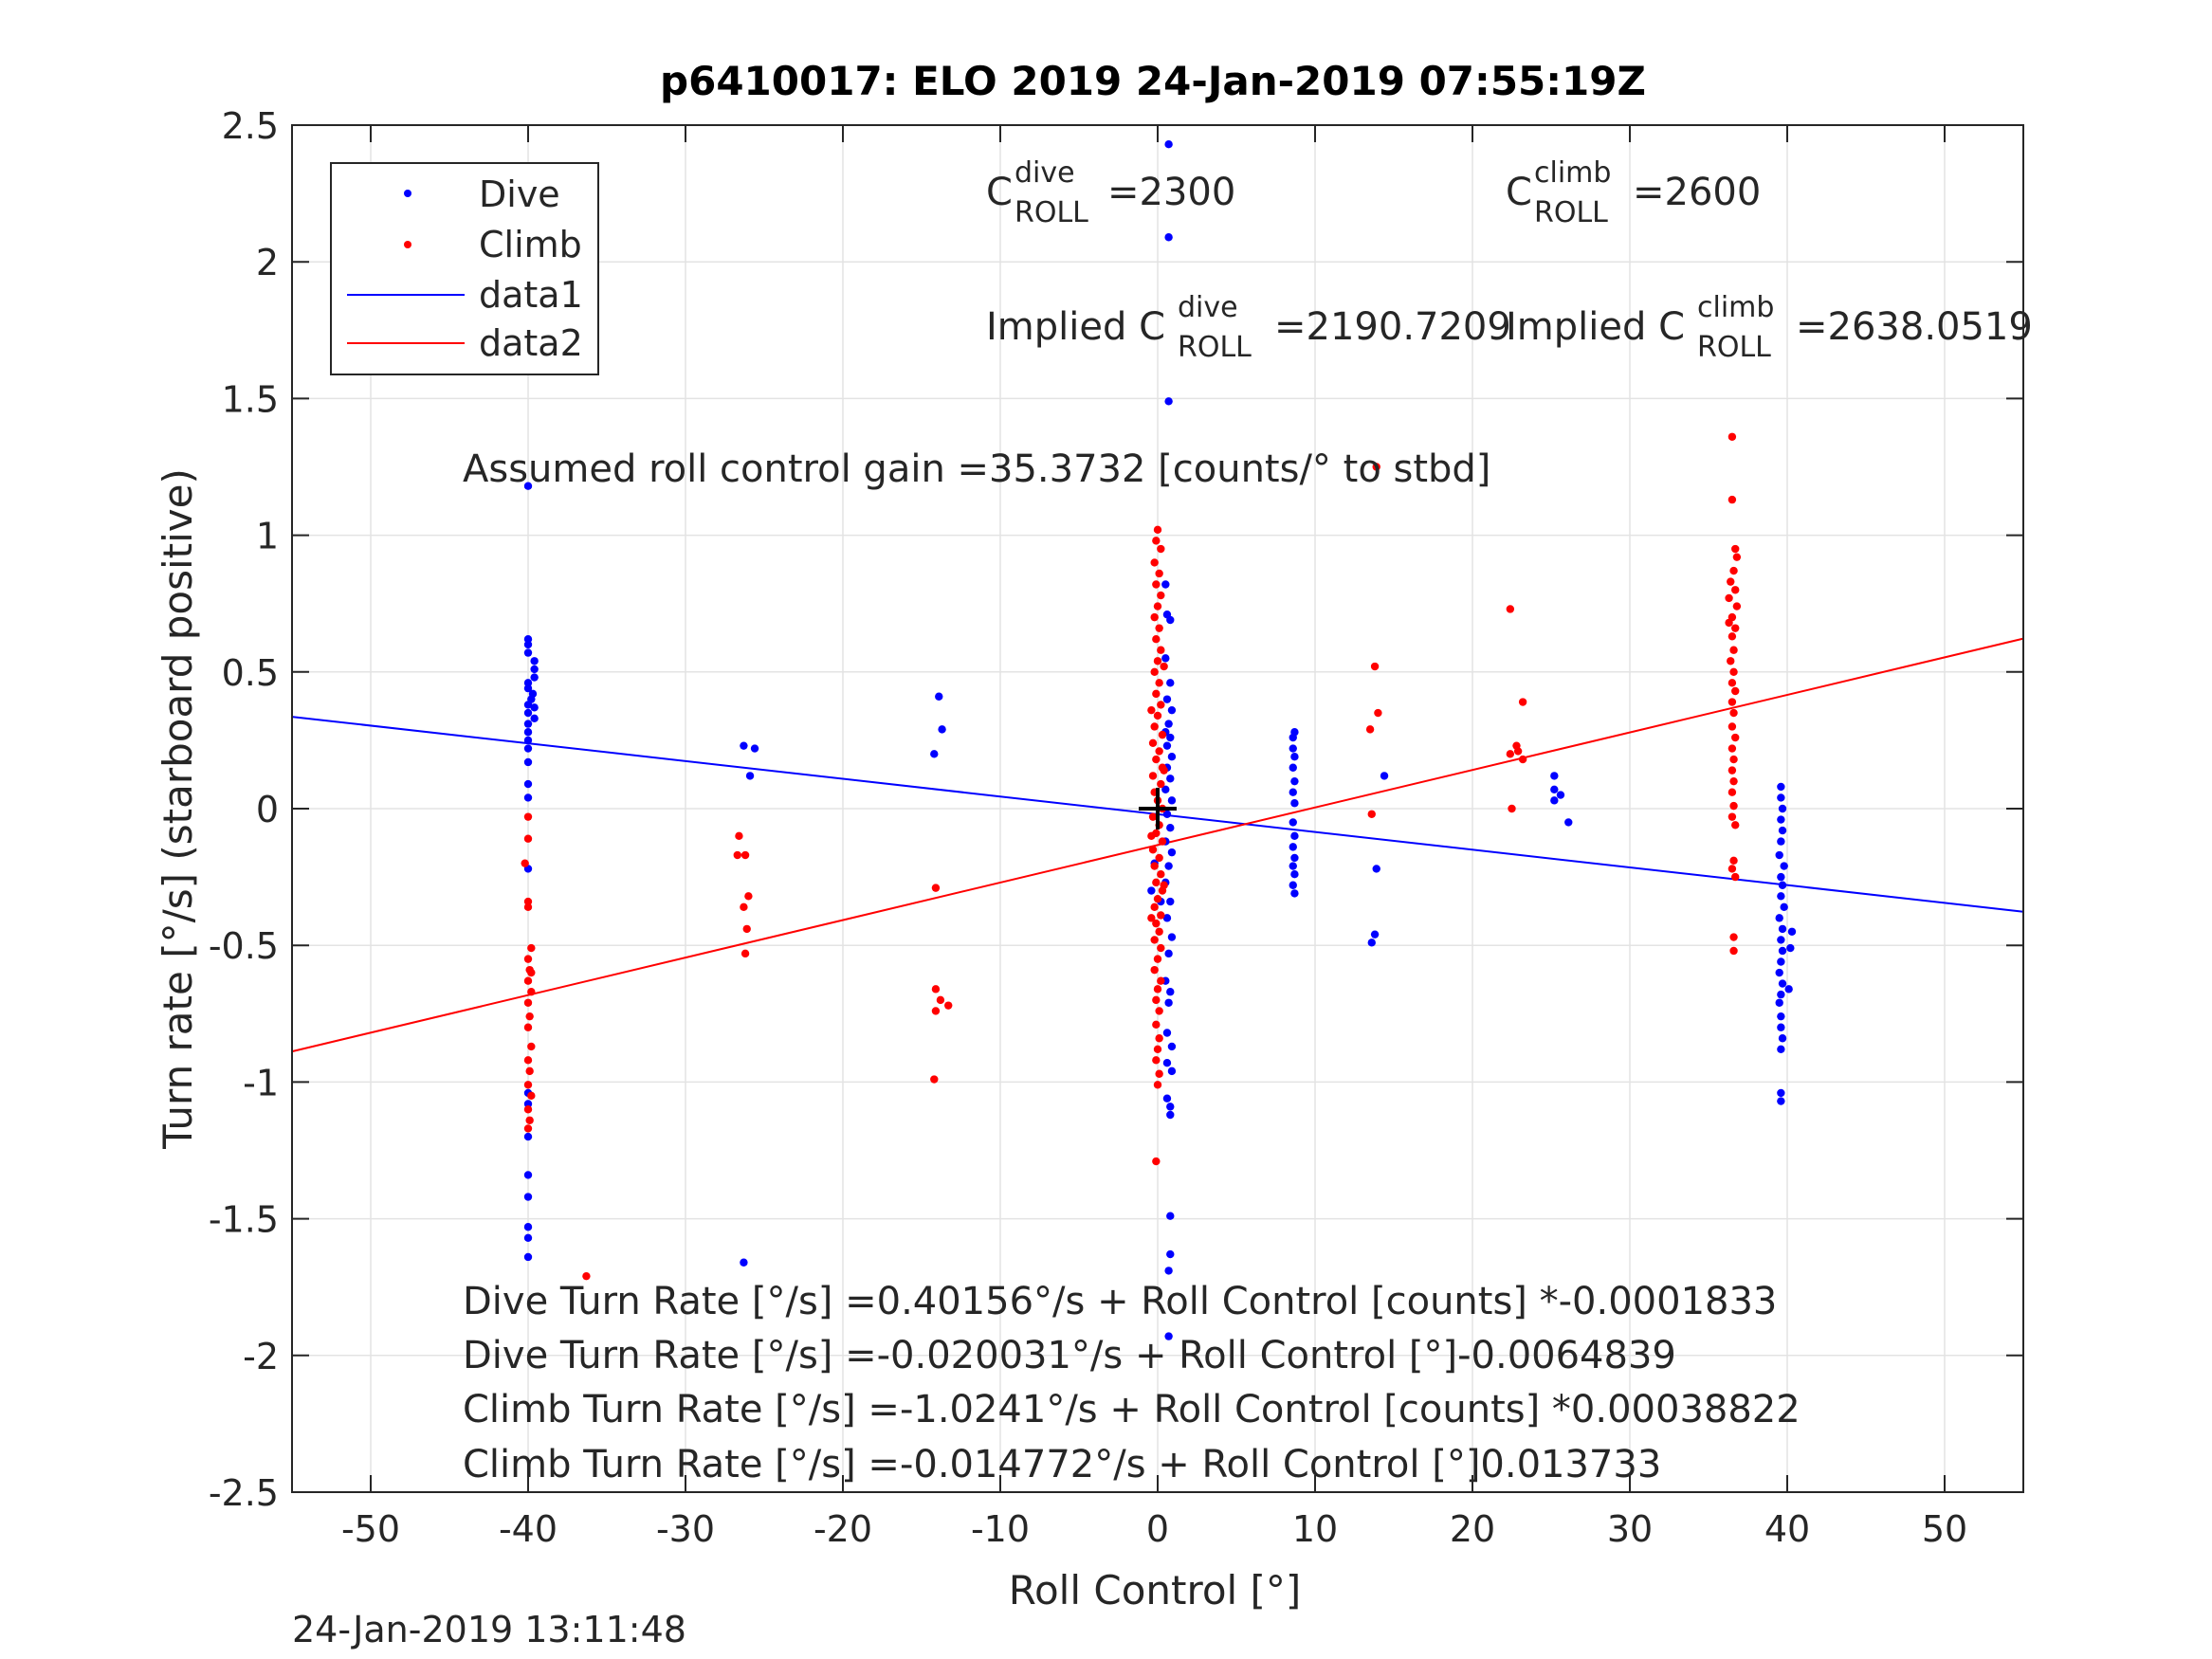  Describe the element at coordinates (464, 268) in the screenshot. I see `legend-box` at that location.